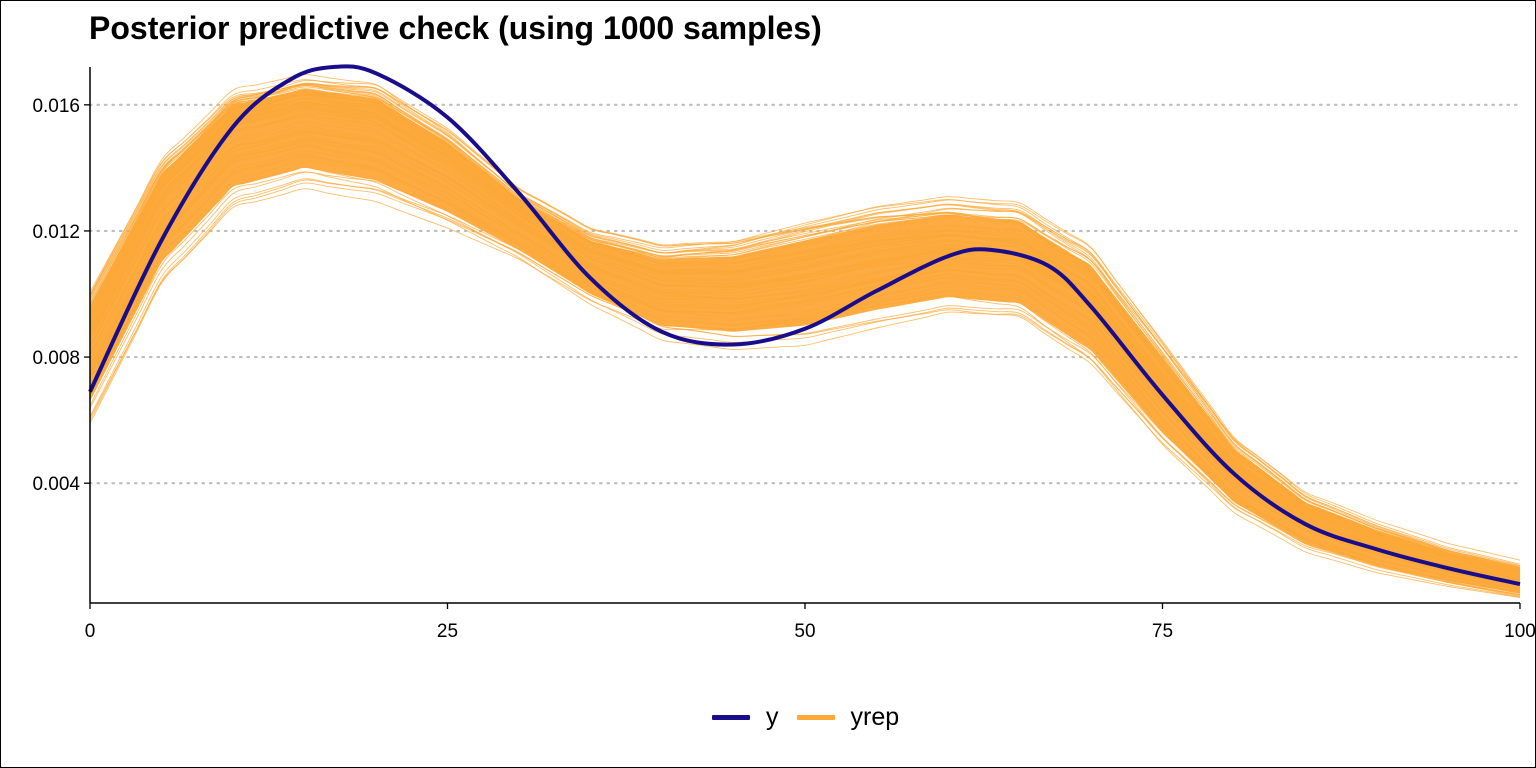 The image size is (1536, 768). I want to click on x-tick-label: 0, so click(90, 631).